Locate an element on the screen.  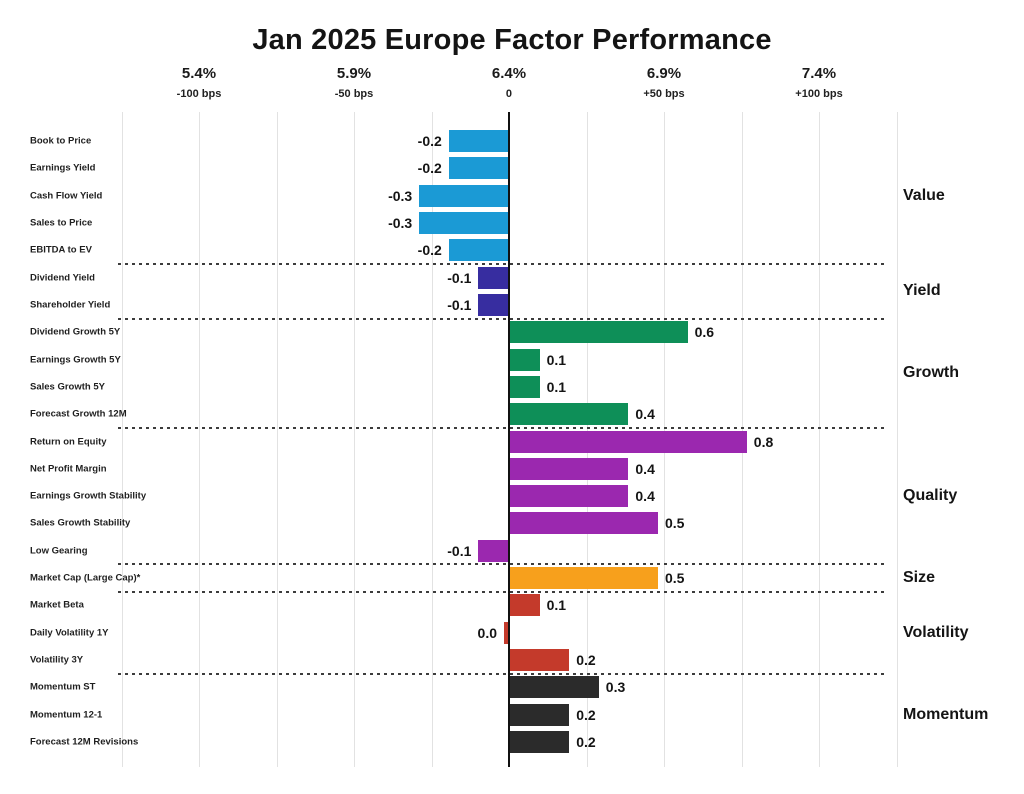
bar-sales-growth-stability is located at coordinates (584, 523).